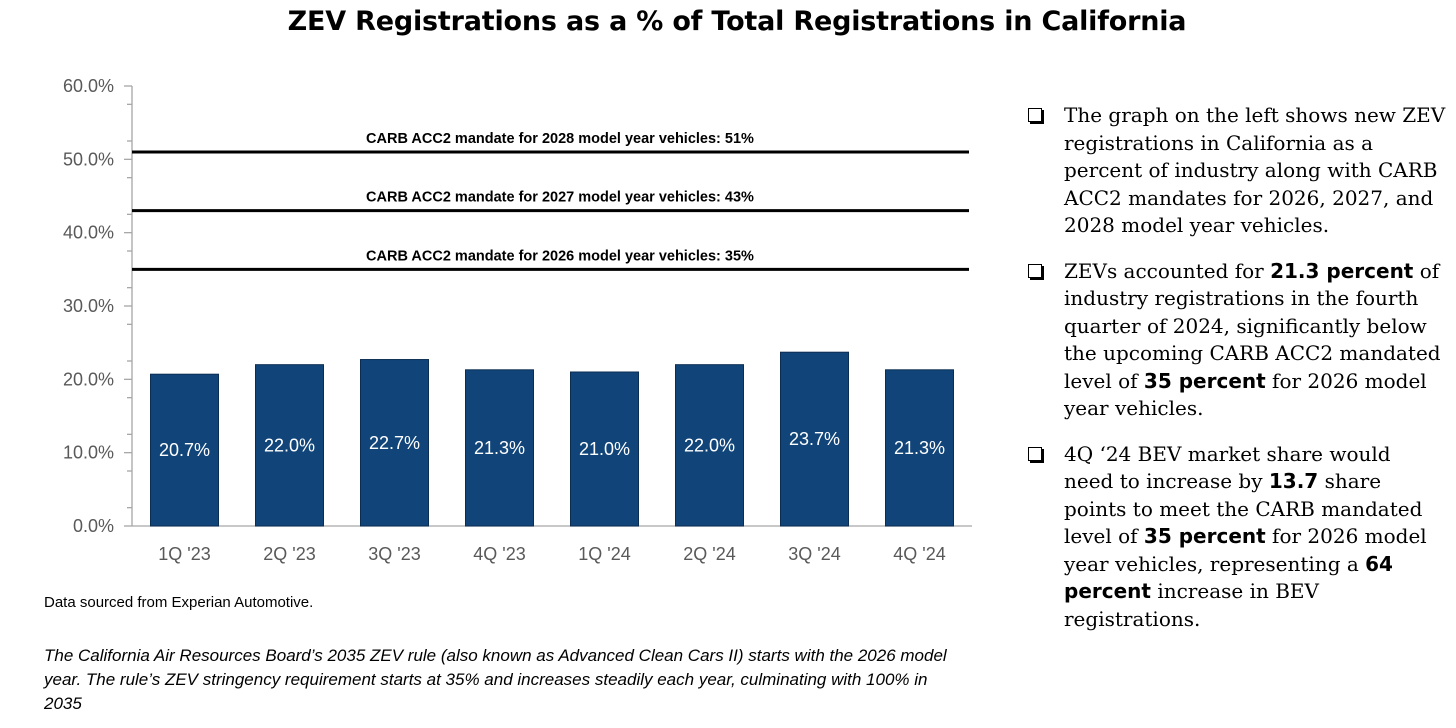 The width and height of the screenshot is (1456, 728). What do you see at coordinates (499, 554) in the screenshot?
I see `x-tick-label: 4Q '23` at bounding box center [499, 554].